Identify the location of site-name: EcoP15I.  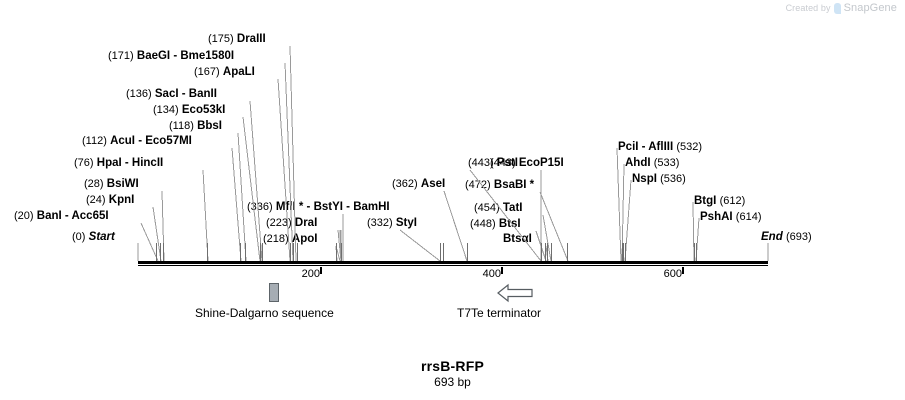
(541, 163).